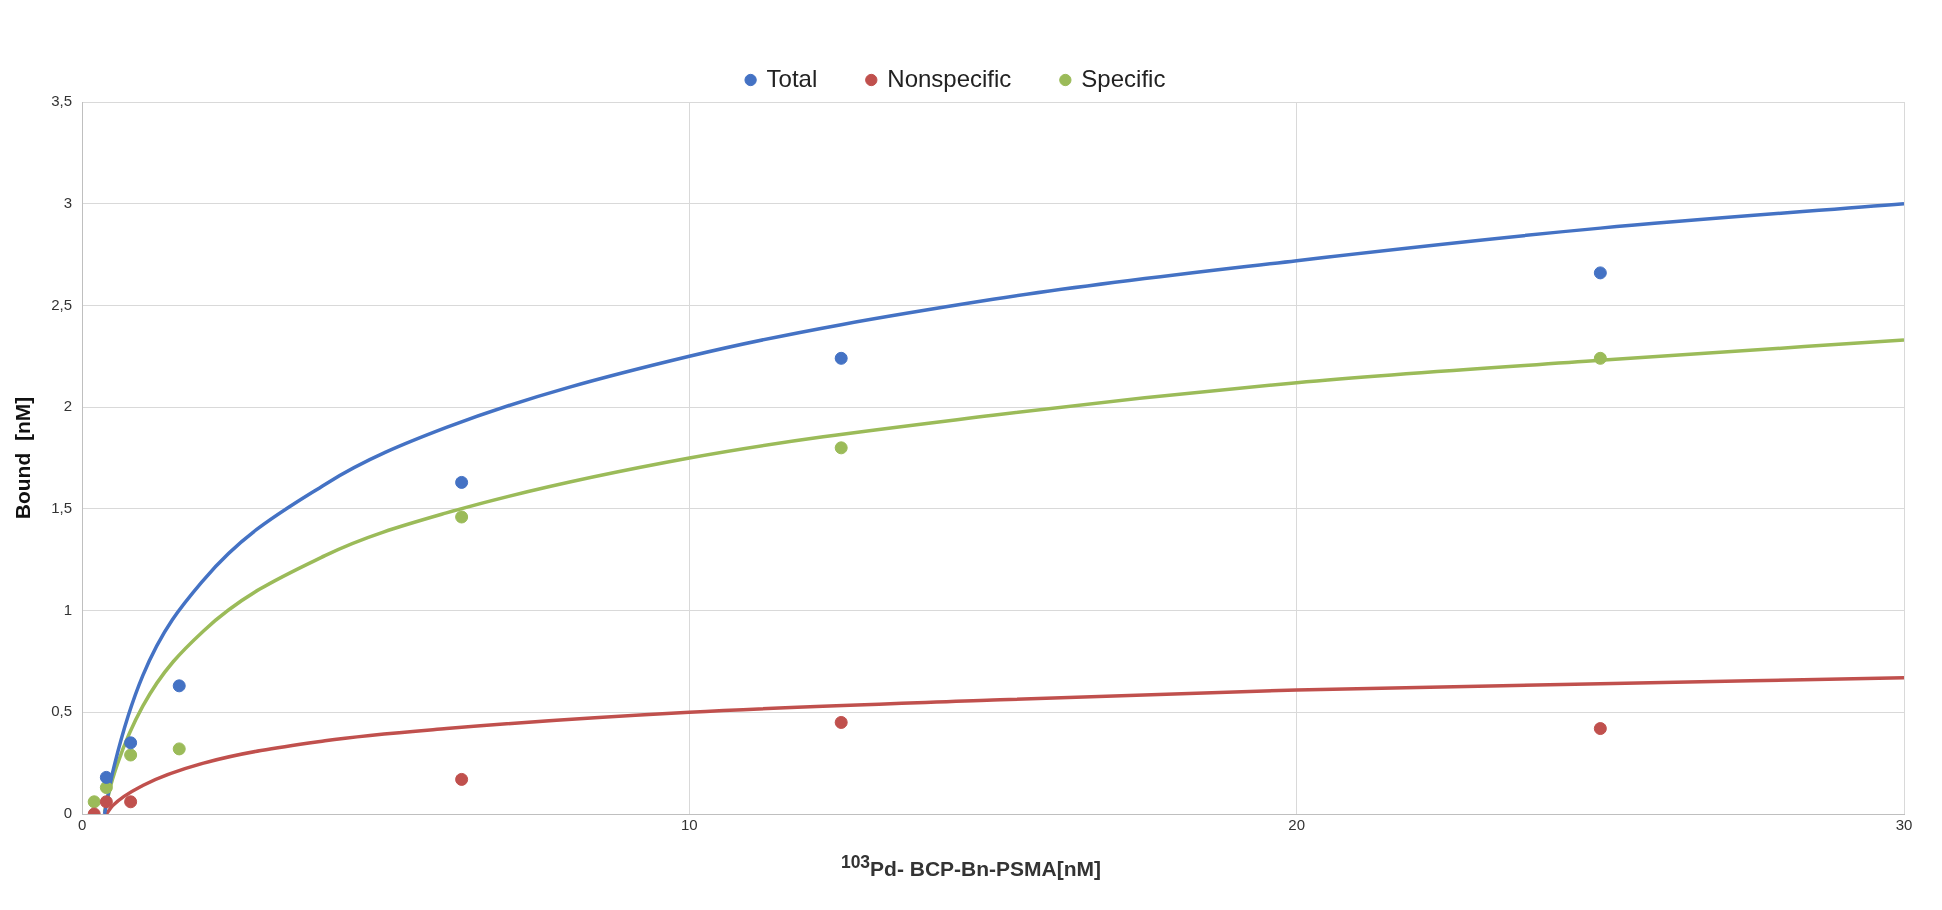 Image resolution: width=1942 pixels, height=910 pixels. I want to click on x-tick-label: 0, so click(82, 825).